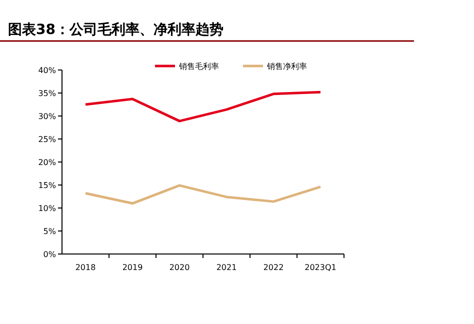 The width and height of the screenshot is (474, 324). What do you see at coordinates (47, 116) in the screenshot?
I see `y-tick-label: 30%` at bounding box center [47, 116].